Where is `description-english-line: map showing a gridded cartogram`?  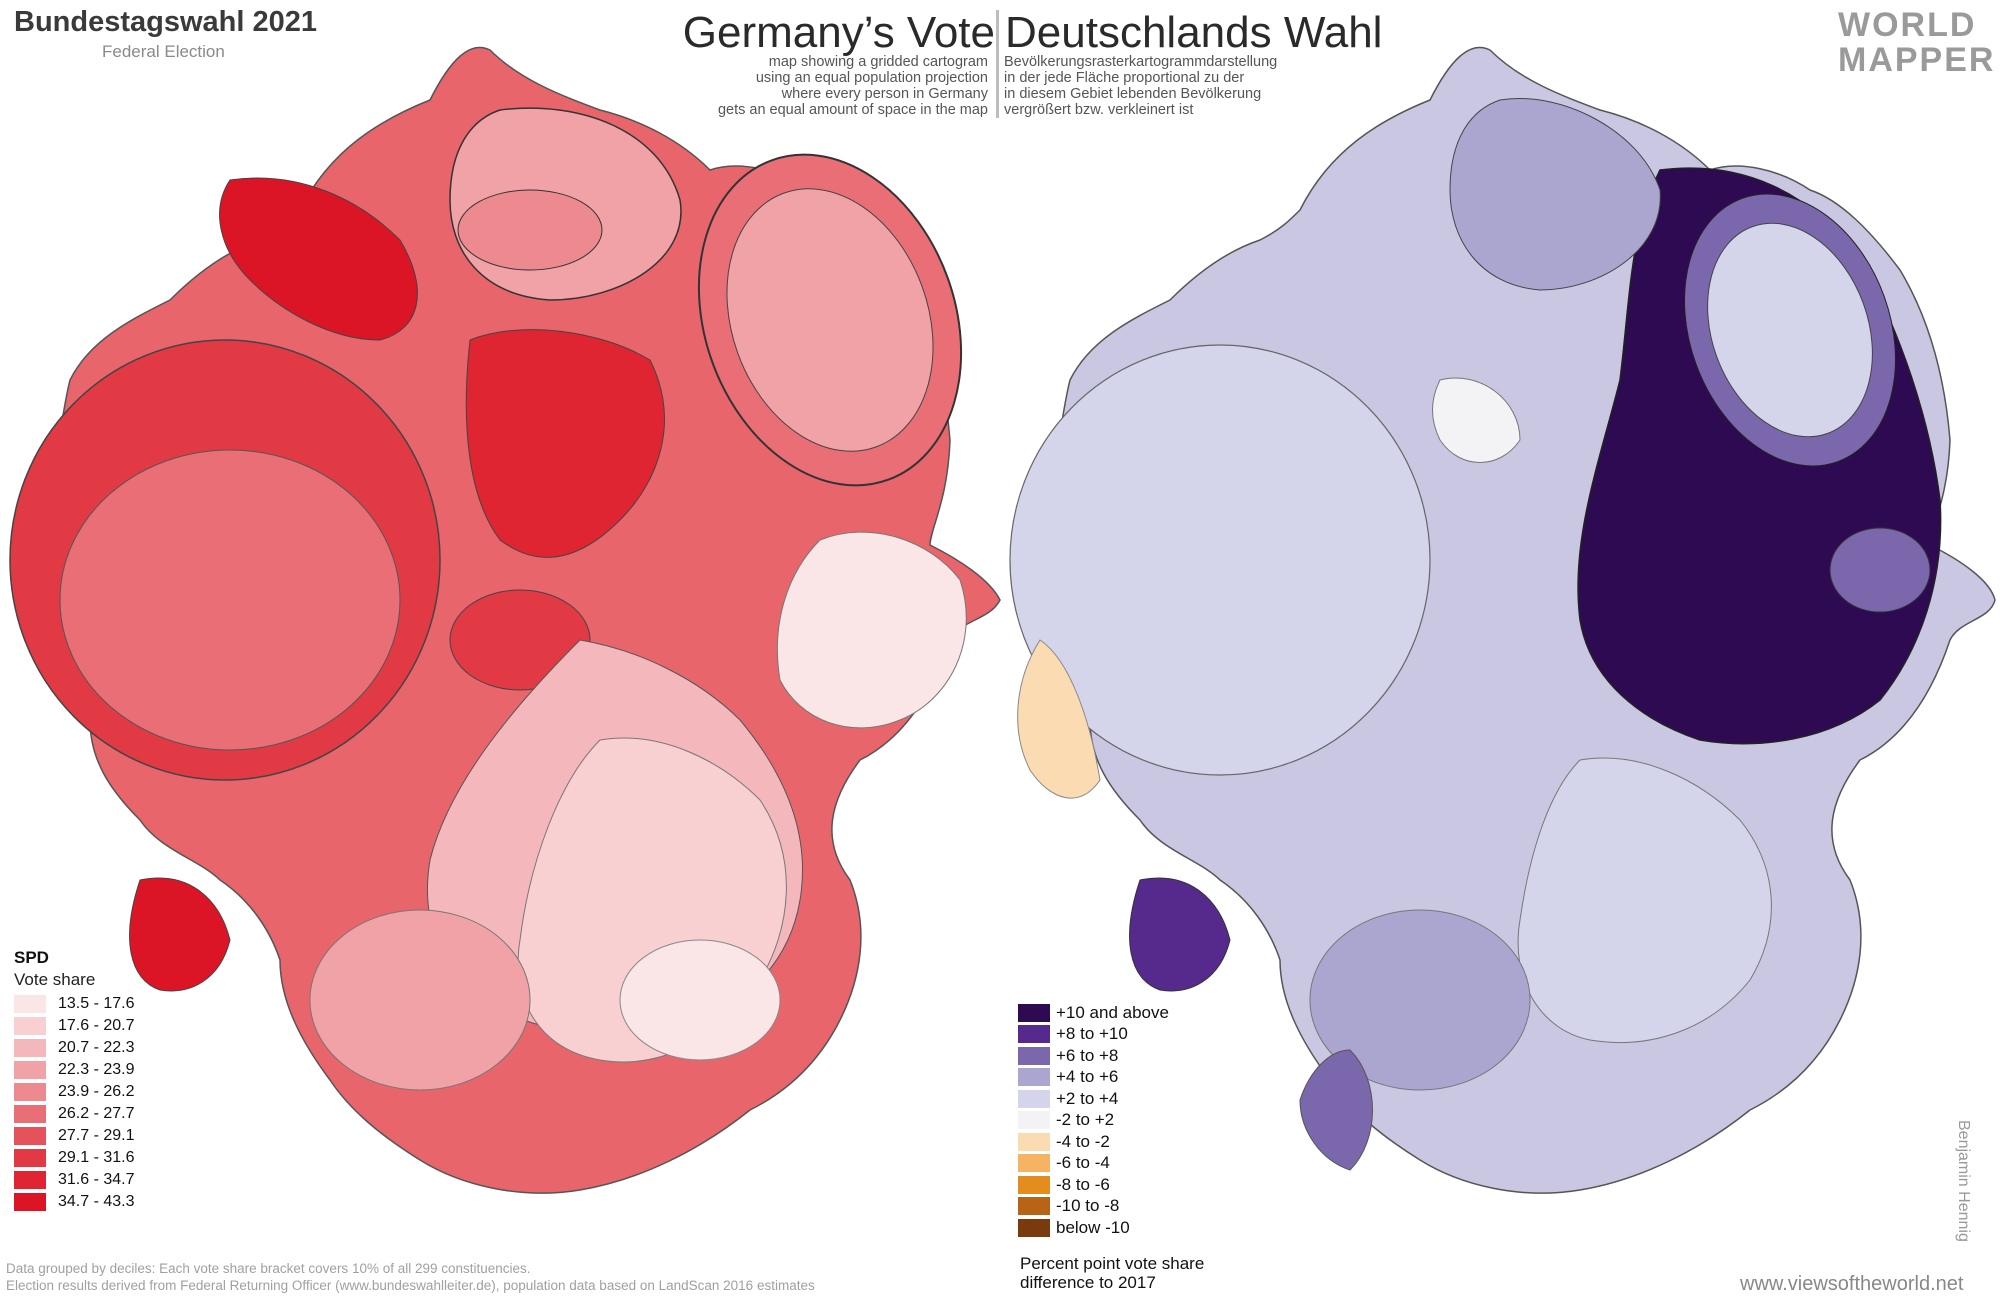 description-english-line: map showing a gridded cartogram is located at coordinates (878, 62).